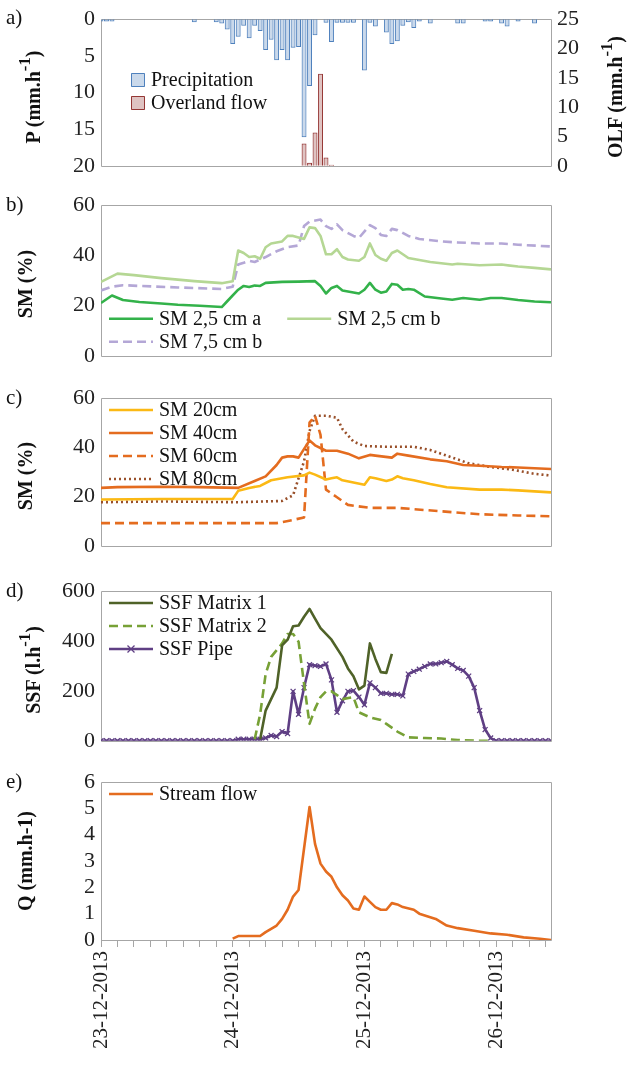 The height and width of the screenshot is (1070, 633). Describe the element at coordinates (89, 859) in the screenshot. I see `y-tick-label: 3` at that location.